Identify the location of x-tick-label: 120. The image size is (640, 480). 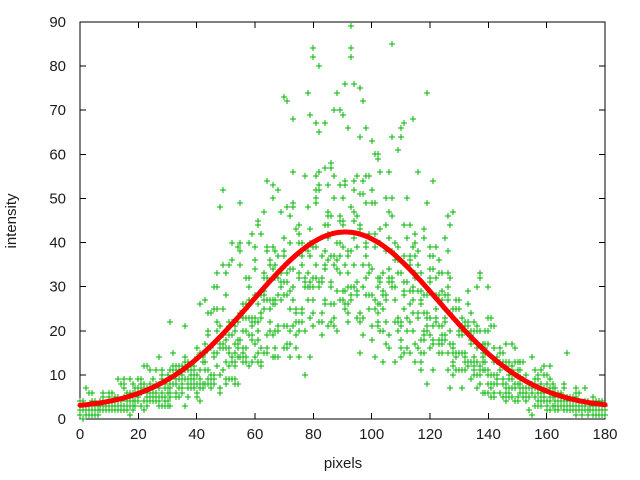
(429, 434).